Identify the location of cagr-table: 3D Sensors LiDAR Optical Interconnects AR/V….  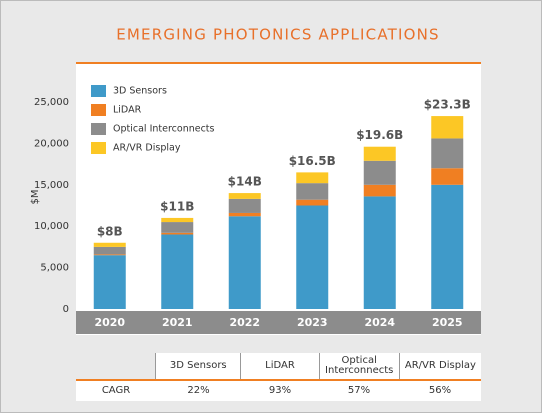
(278, 377).